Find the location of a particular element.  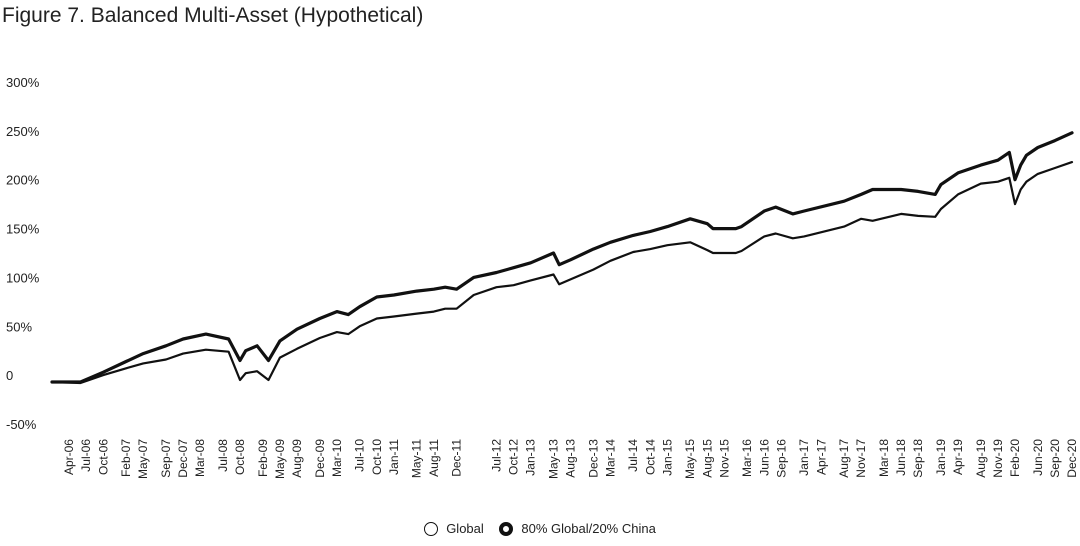

x-tick-label: Mar-16 is located at coordinates (747, 458).